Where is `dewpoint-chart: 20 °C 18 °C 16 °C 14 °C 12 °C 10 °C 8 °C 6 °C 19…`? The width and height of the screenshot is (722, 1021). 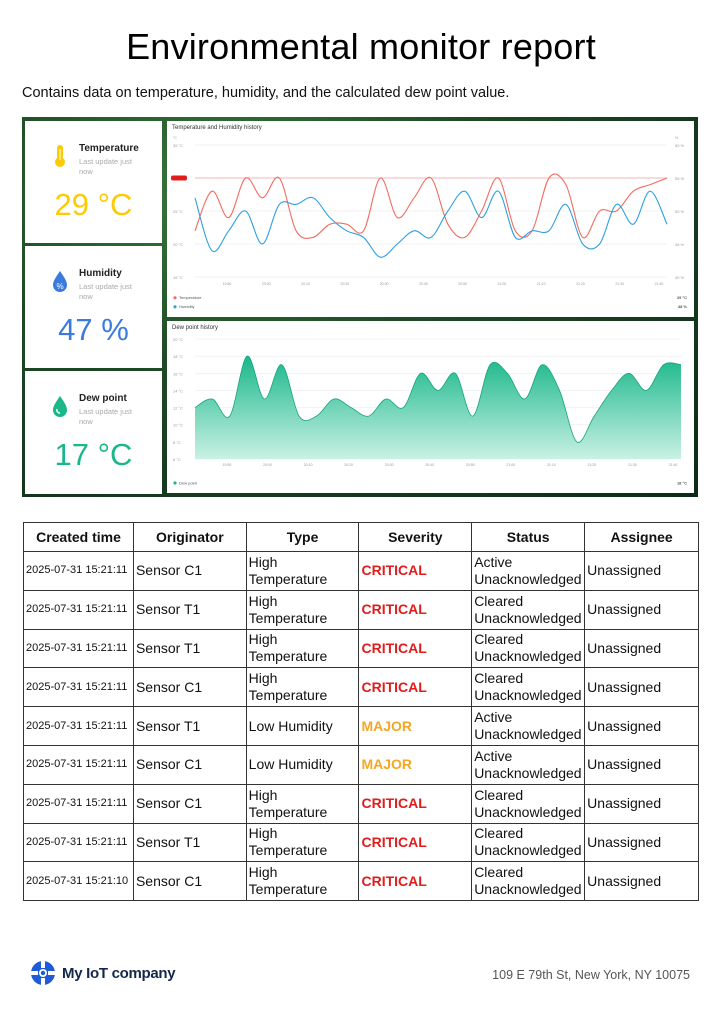 dewpoint-chart: 20 °C 18 °C 16 °C 14 °C 12 °C 10 °C 8 °C 6 °C 19… is located at coordinates (430, 411).